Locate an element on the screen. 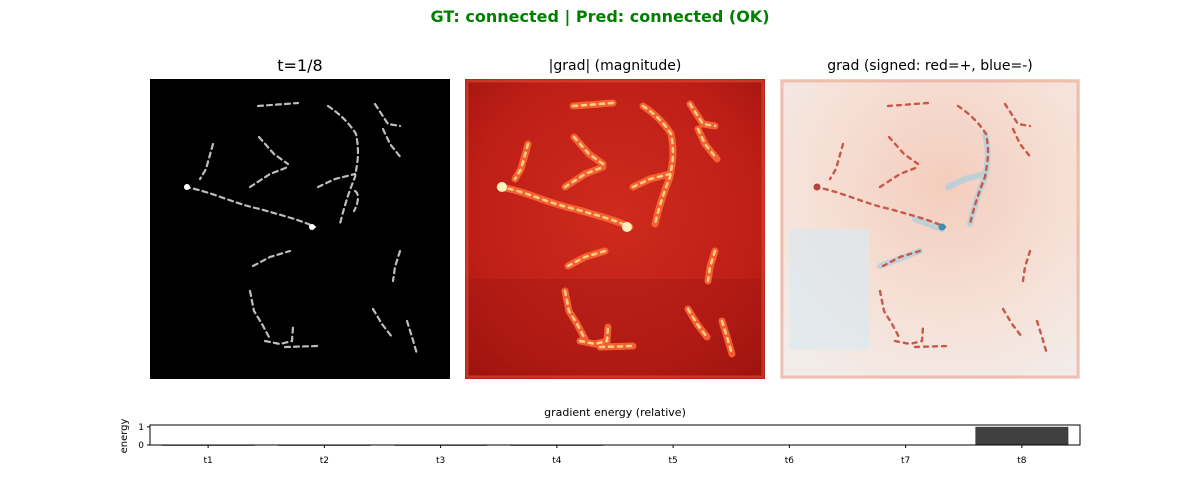 The image size is (1200, 500). plot-frame is located at coordinates (615, 435).